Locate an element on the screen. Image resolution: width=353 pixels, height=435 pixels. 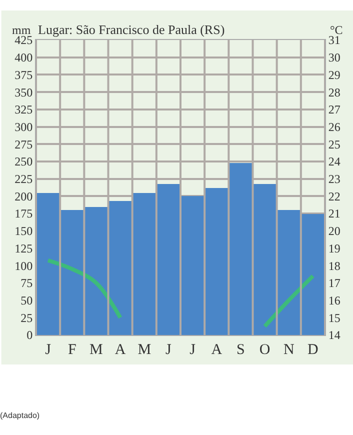
y2-tick-label: 17 is located at coordinates (334, 283).